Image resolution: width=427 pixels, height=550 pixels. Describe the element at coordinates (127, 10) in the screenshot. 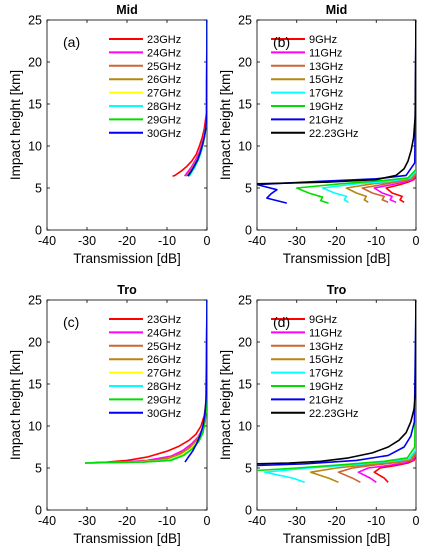

I see `chart-title: Mid` at that location.